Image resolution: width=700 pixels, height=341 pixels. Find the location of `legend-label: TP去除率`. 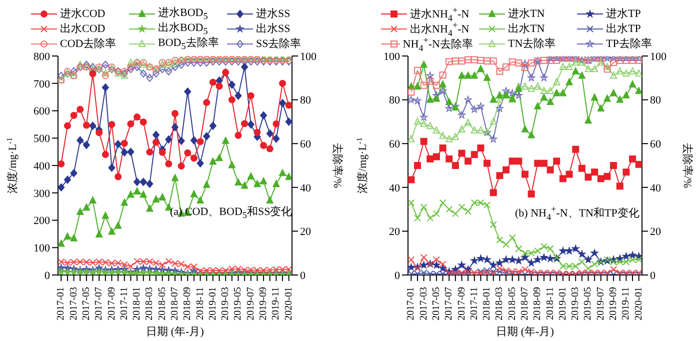

legend-label: TP去除率 is located at coordinates (629, 43).